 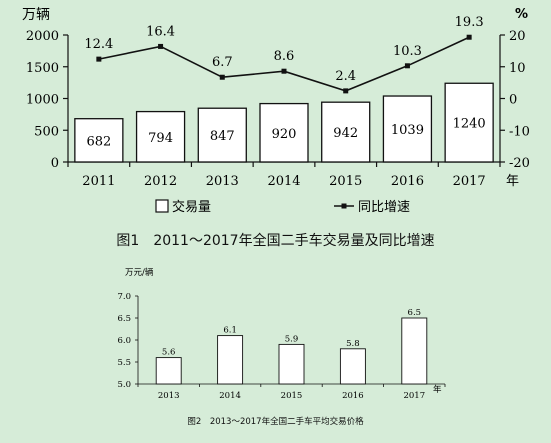 What do you see at coordinates (98, 181) in the screenshot?
I see `x-axis-tick-label: 2011` at bounding box center [98, 181].